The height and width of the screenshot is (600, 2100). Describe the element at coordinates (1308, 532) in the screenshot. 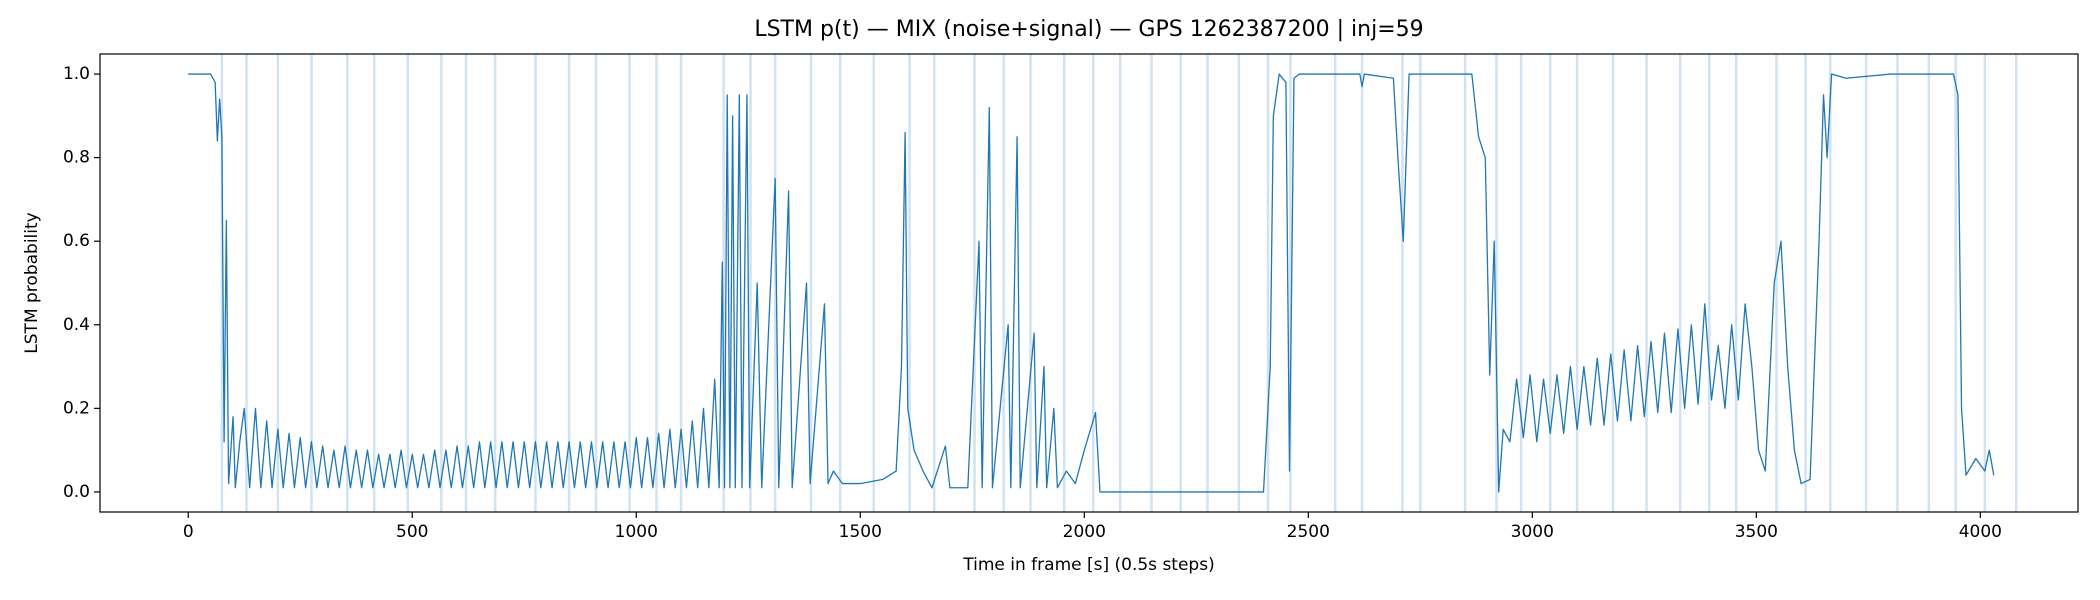

I see `x-tick-label: 2500` at that location.